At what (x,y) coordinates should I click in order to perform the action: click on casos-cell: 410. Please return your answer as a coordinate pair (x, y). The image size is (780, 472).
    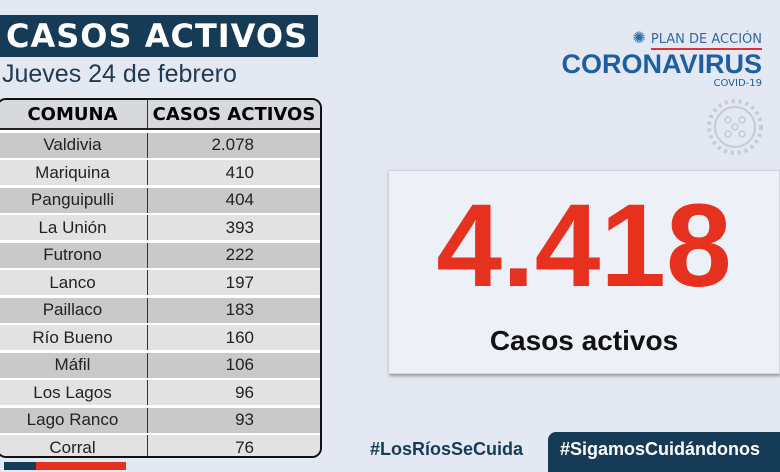
    Looking at the image, I should click on (239, 172).